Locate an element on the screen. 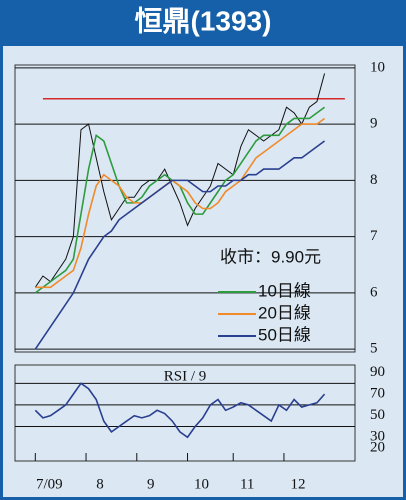  x-tick-label: 11 is located at coordinates (247, 484).